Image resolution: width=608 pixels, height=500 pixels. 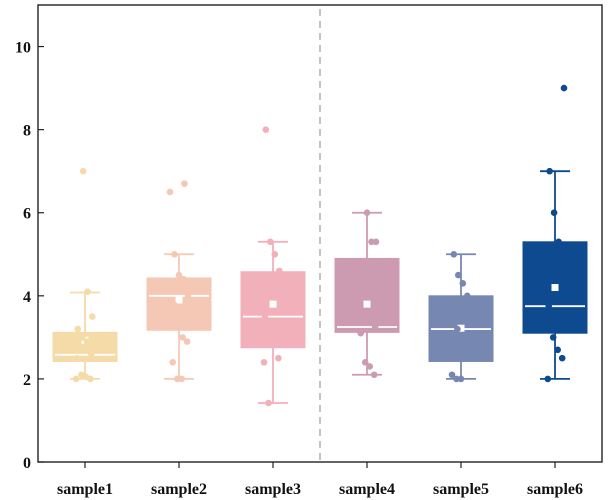 I want to click on x-tick-label: sample2, so click(x=179, y=489).